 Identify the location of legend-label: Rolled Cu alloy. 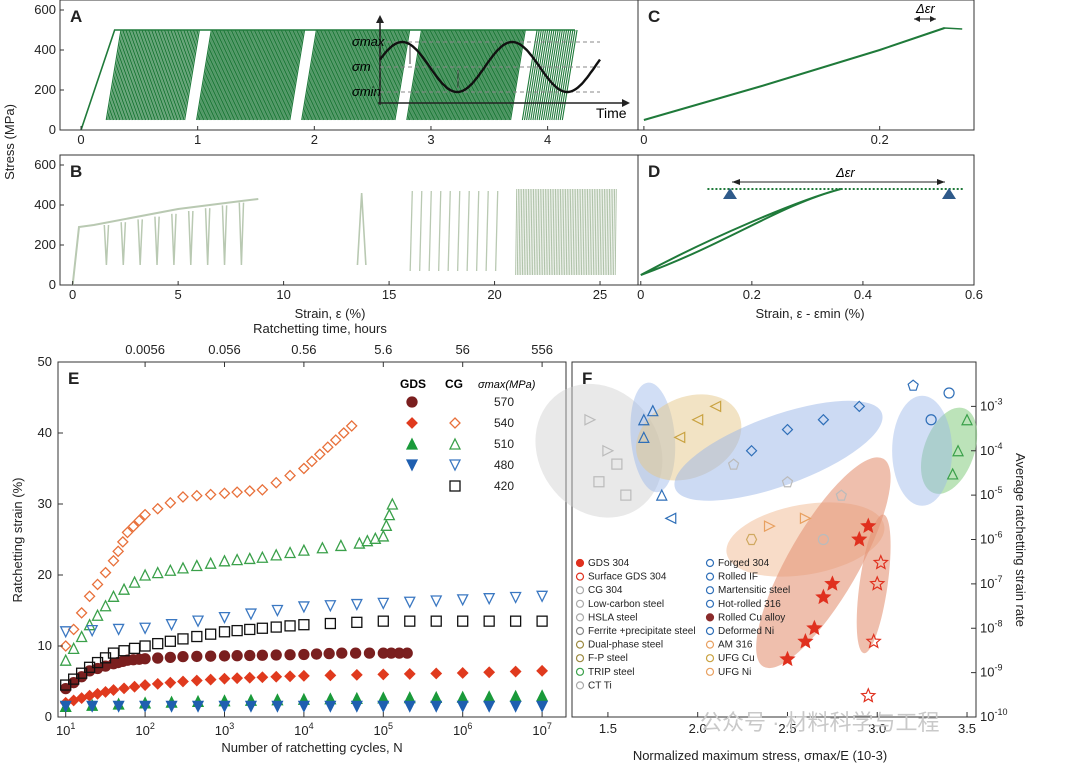
(751, 617).